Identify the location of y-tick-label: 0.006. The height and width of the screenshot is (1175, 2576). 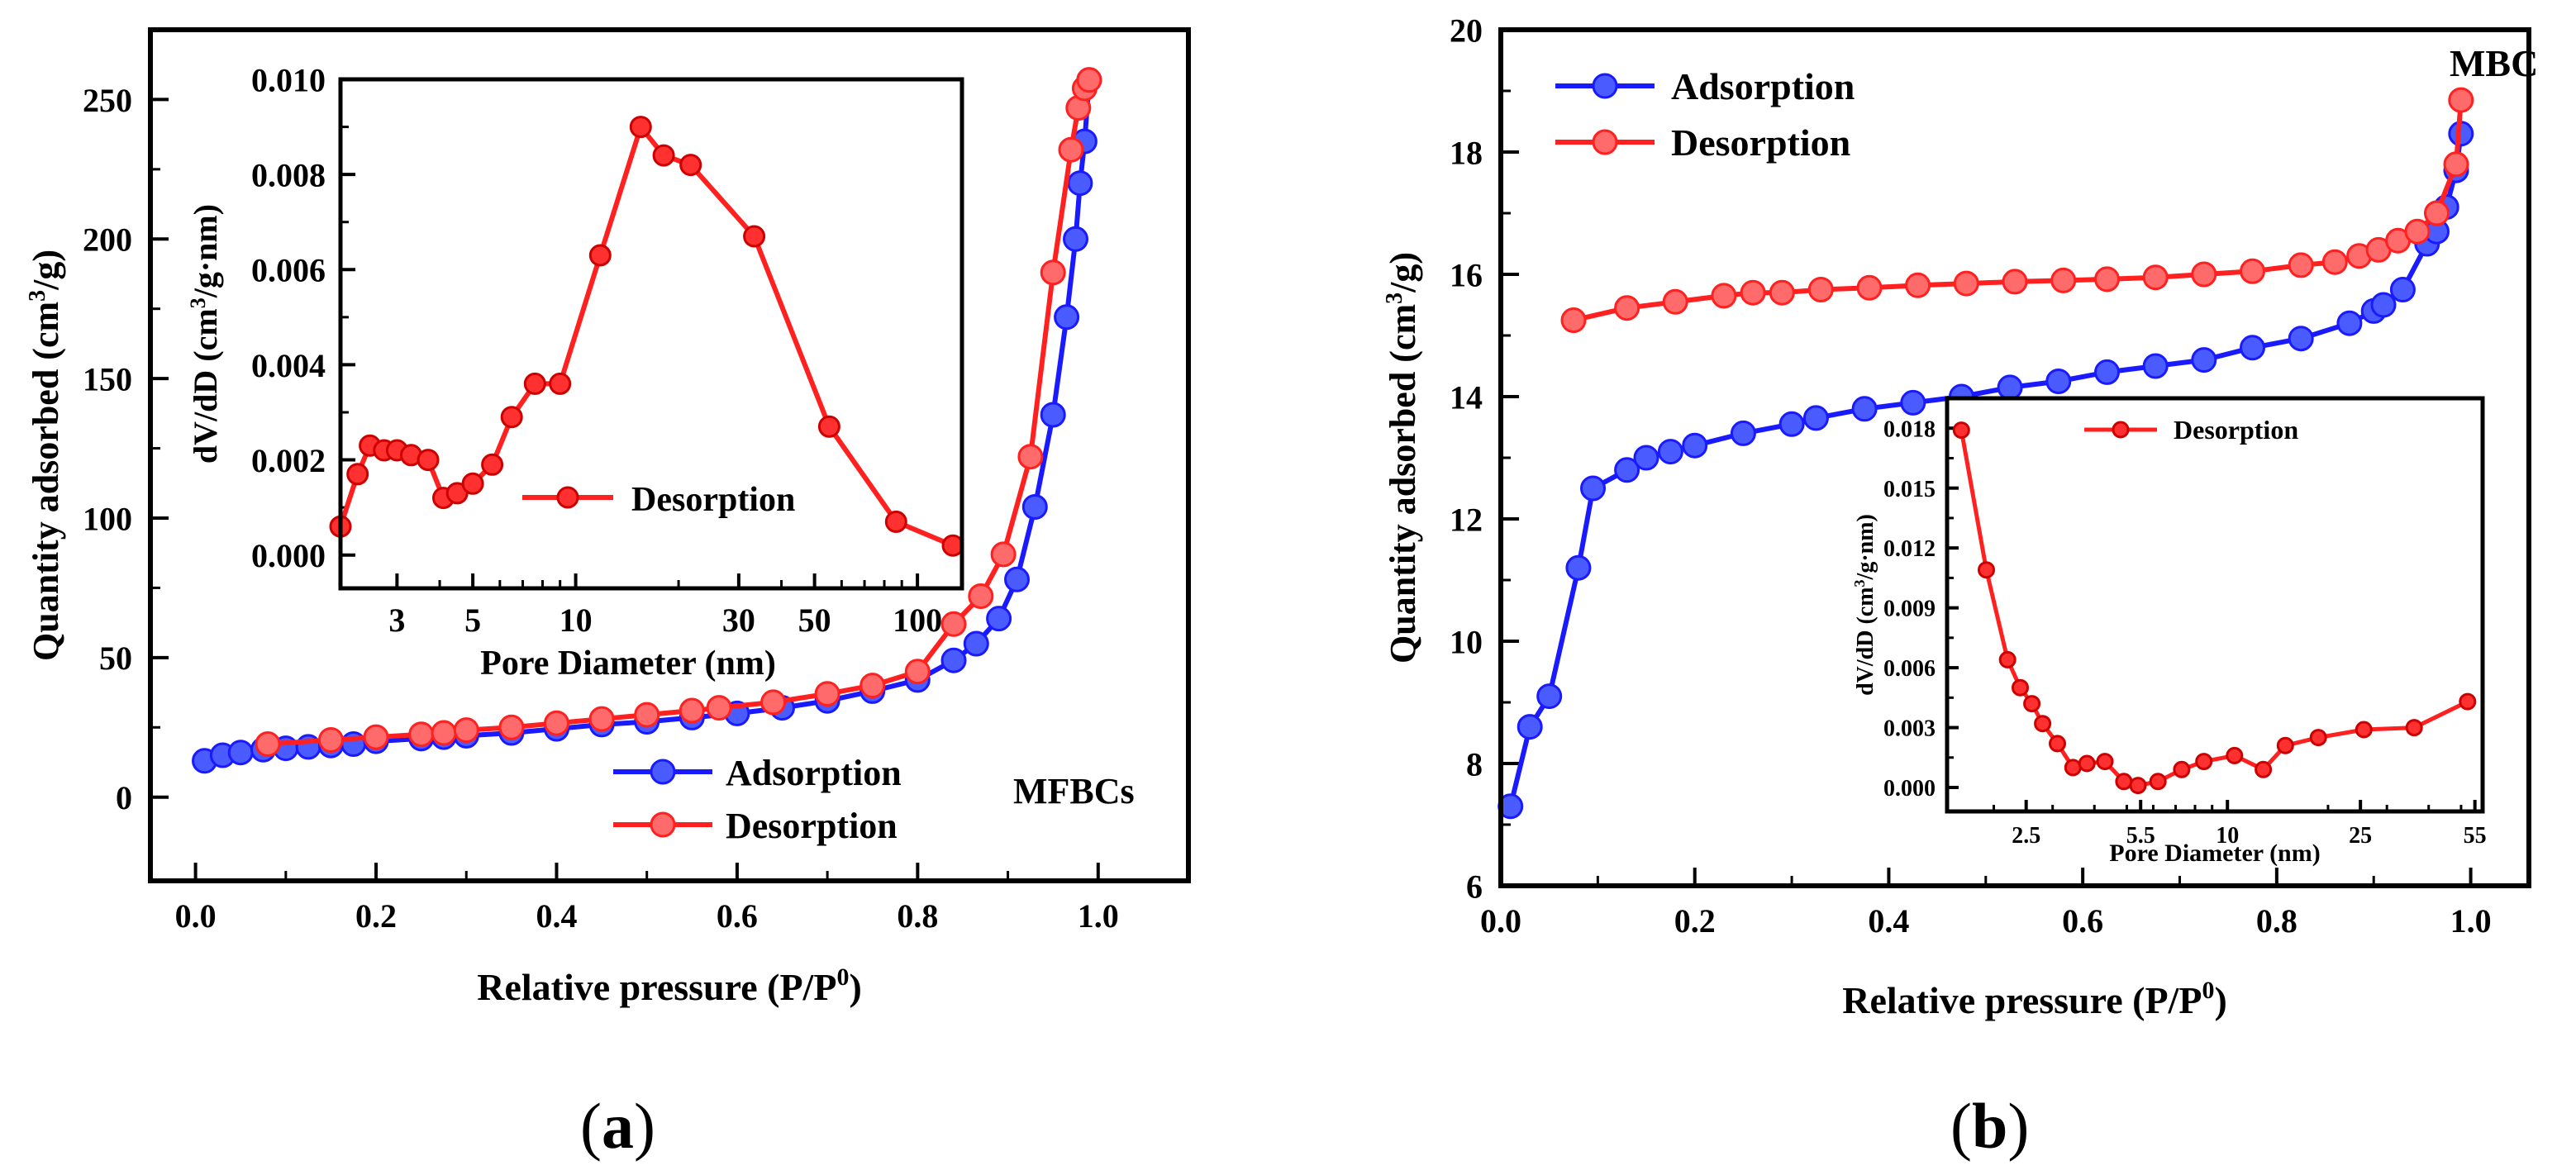
(1910, 669).